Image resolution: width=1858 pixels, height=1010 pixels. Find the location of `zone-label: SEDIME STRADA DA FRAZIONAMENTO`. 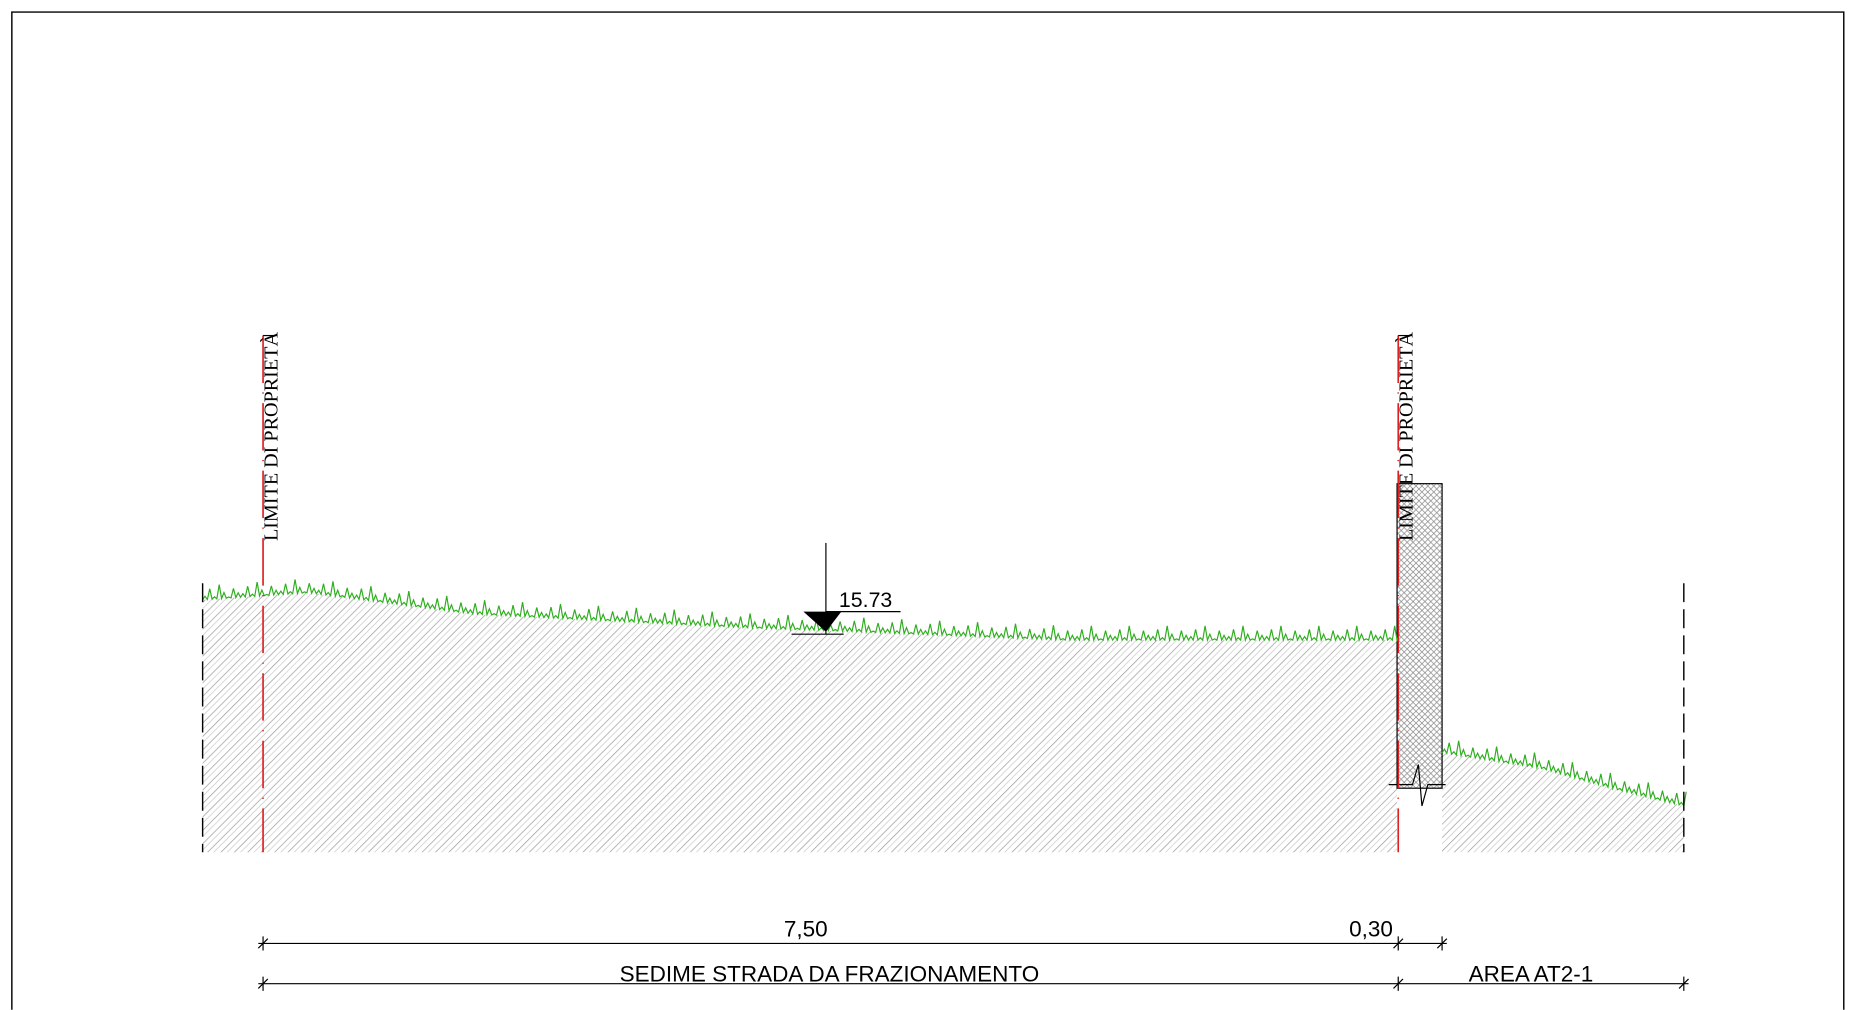

zone-label: SEDIME STRADA DA FRAZIONAMENTO is located at coordinates (830, 973).